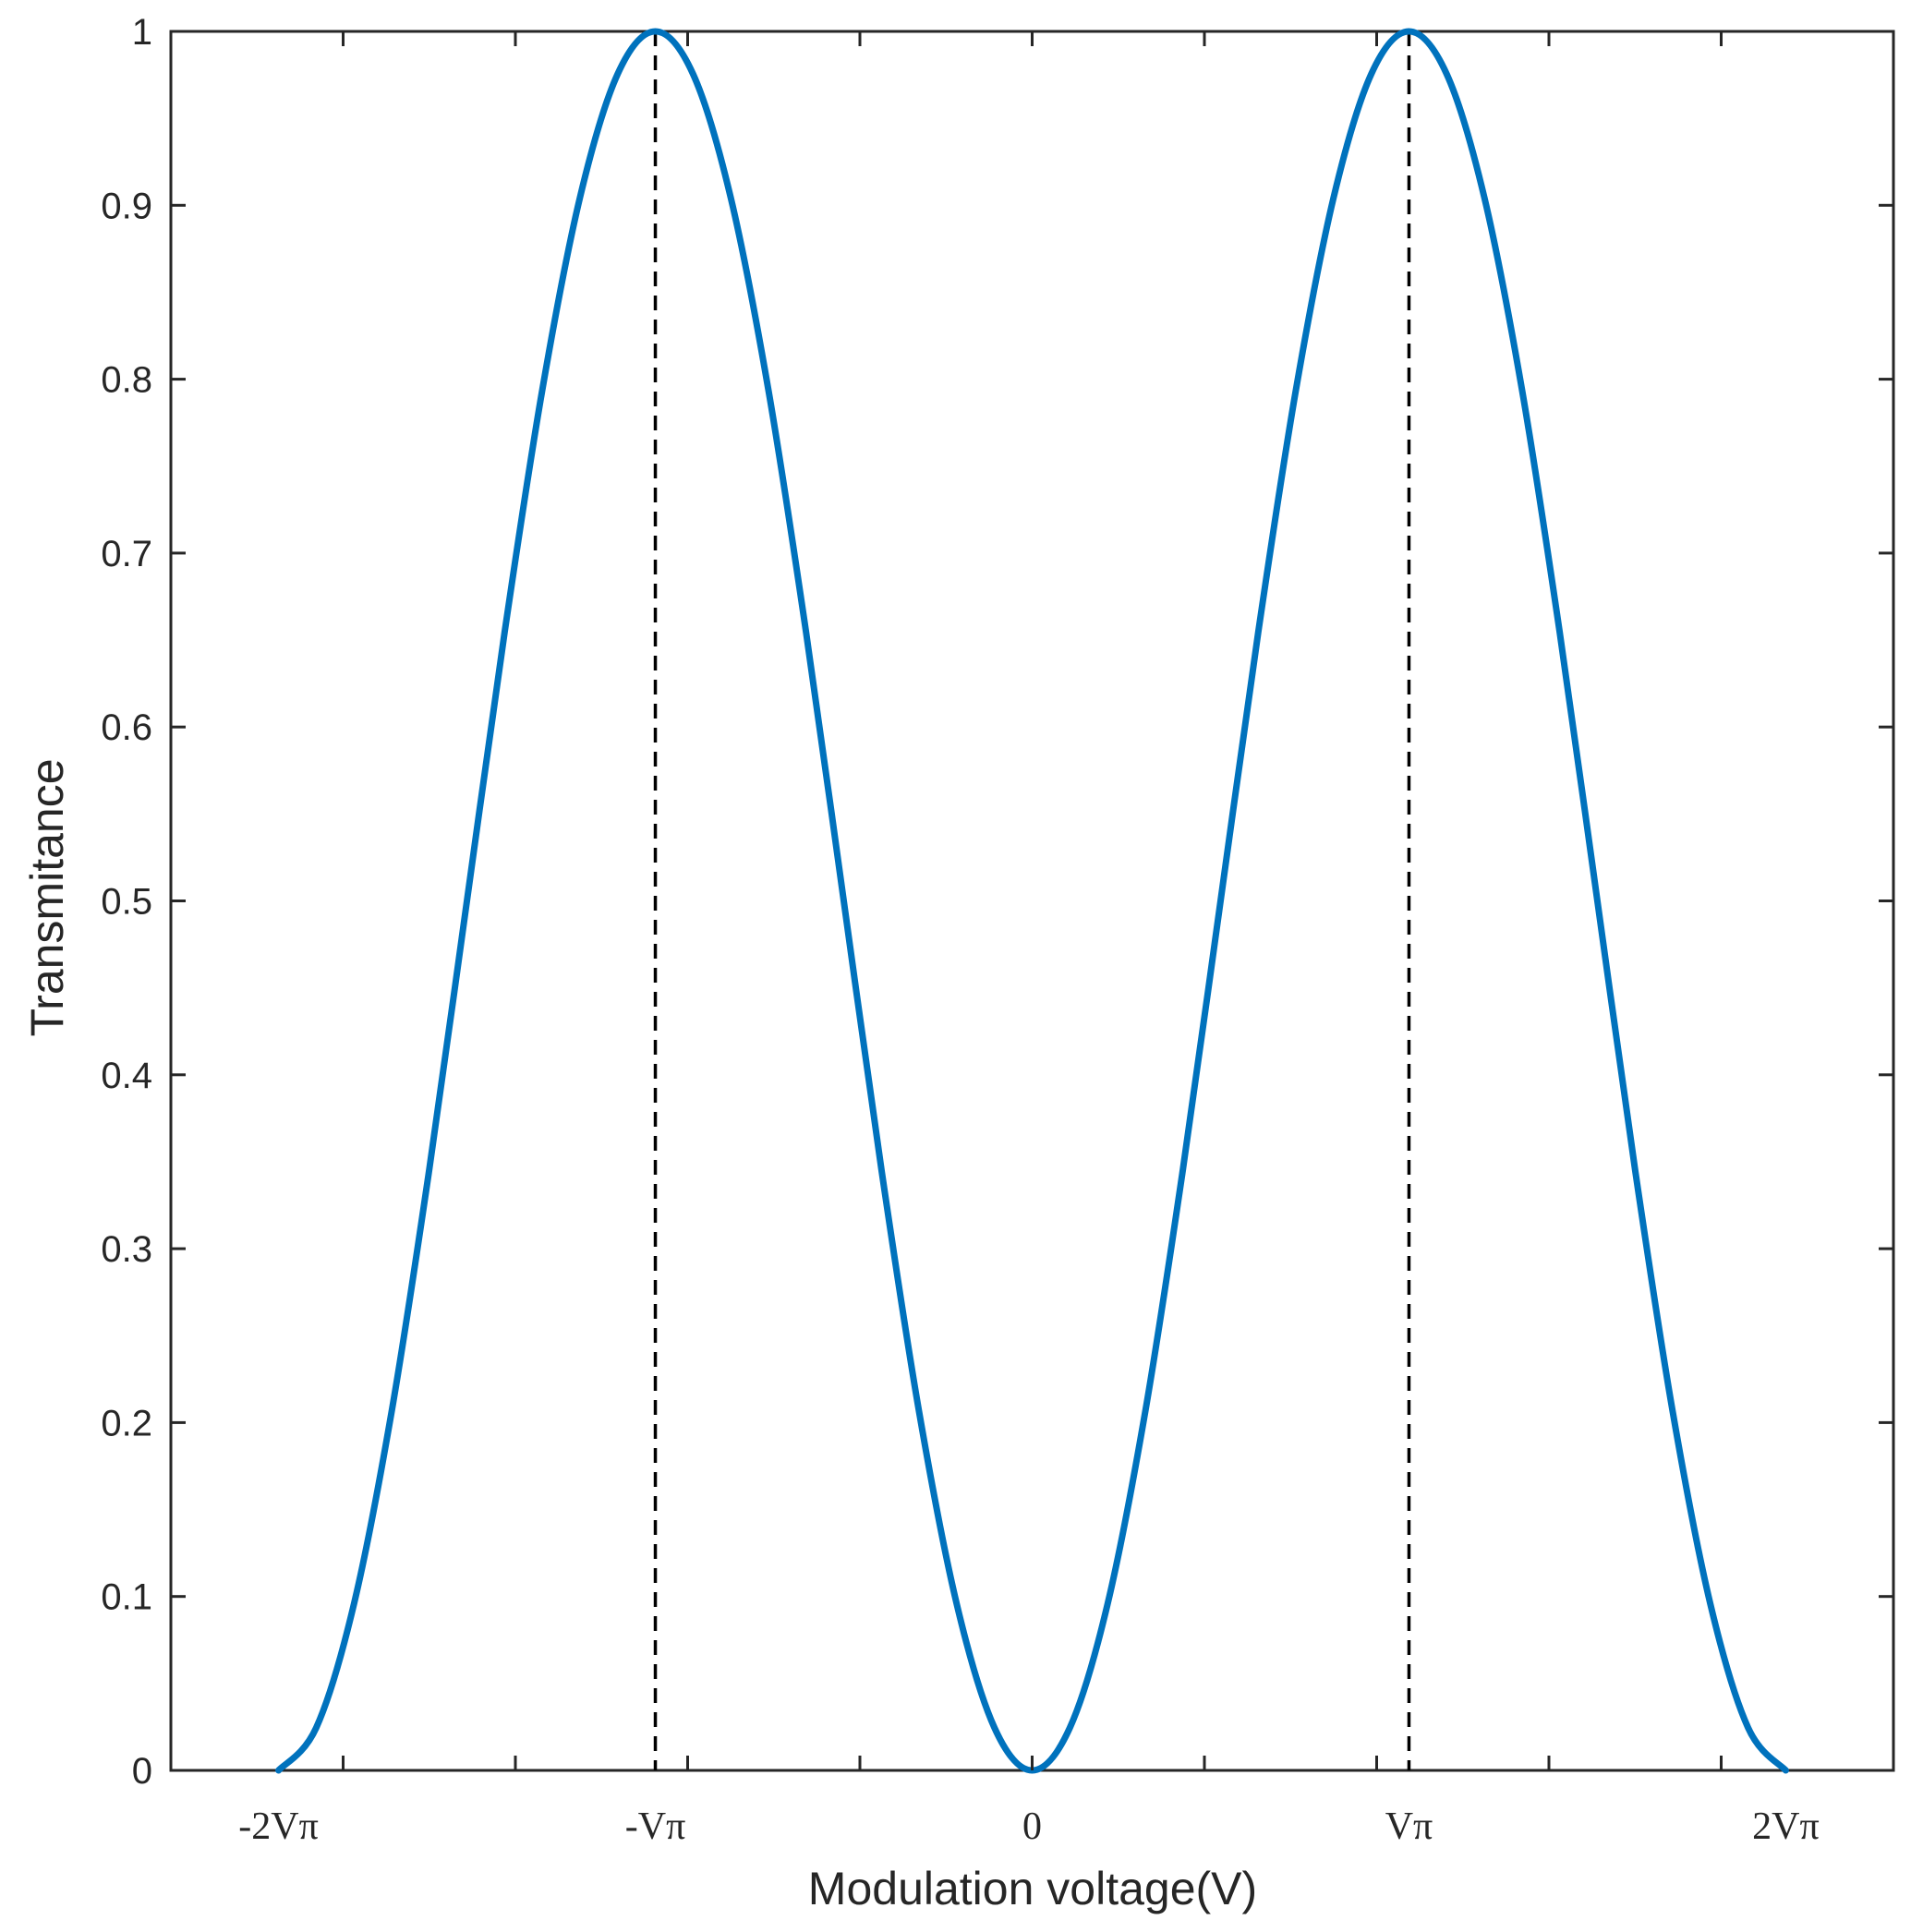 The width and height of the screenshot is (1923, 1932). What do you see at coordinates (126, 728) in the screenshot?
I see `y-tick-label: 0.6` at bounding box center [126, 728].